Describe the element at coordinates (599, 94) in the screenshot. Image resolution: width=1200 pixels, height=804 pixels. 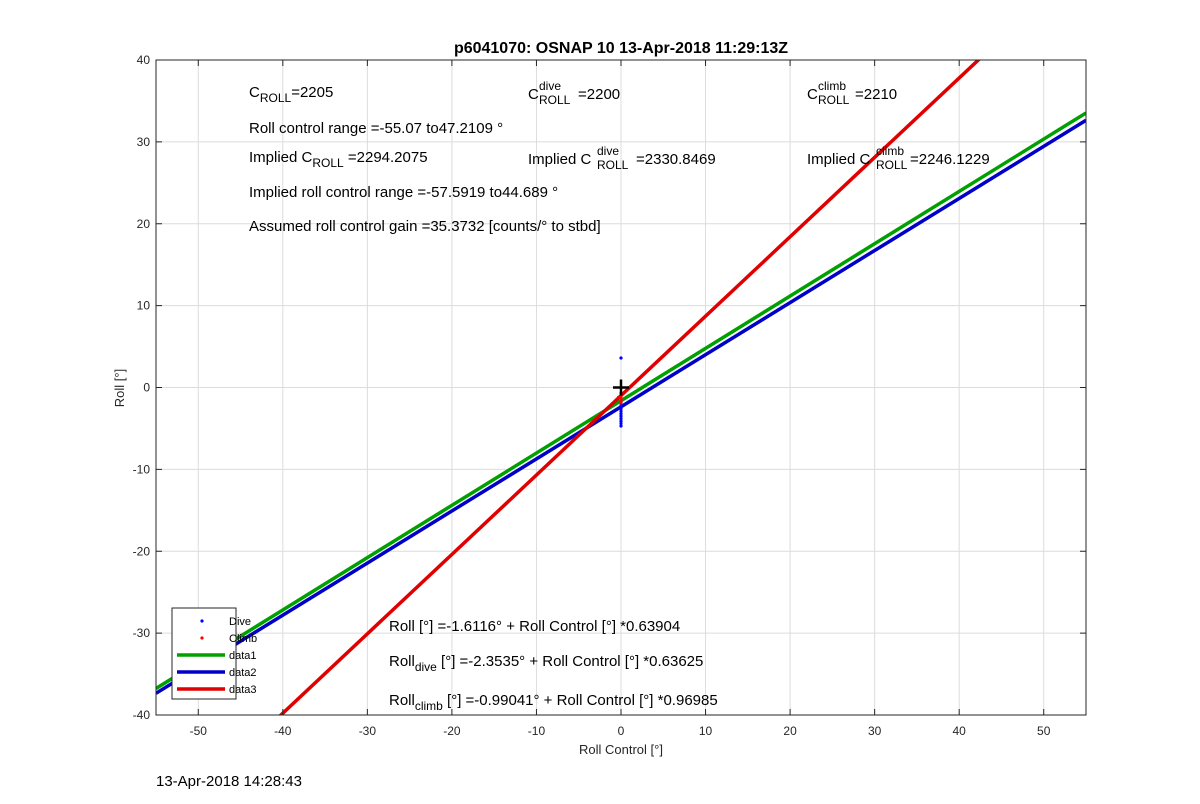
I see `c-roll-dive-value: =2200` at that location.